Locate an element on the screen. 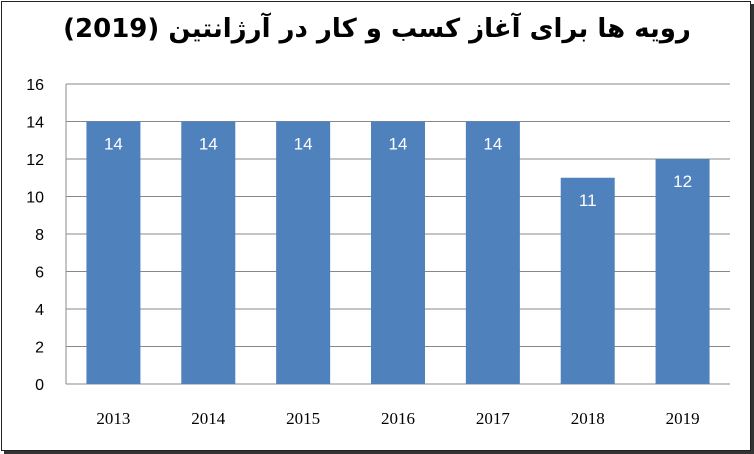 Image resolution: width=754 pixels, height=454 pixels. y-tick-label: 14 is located at coordinates (35, 123).